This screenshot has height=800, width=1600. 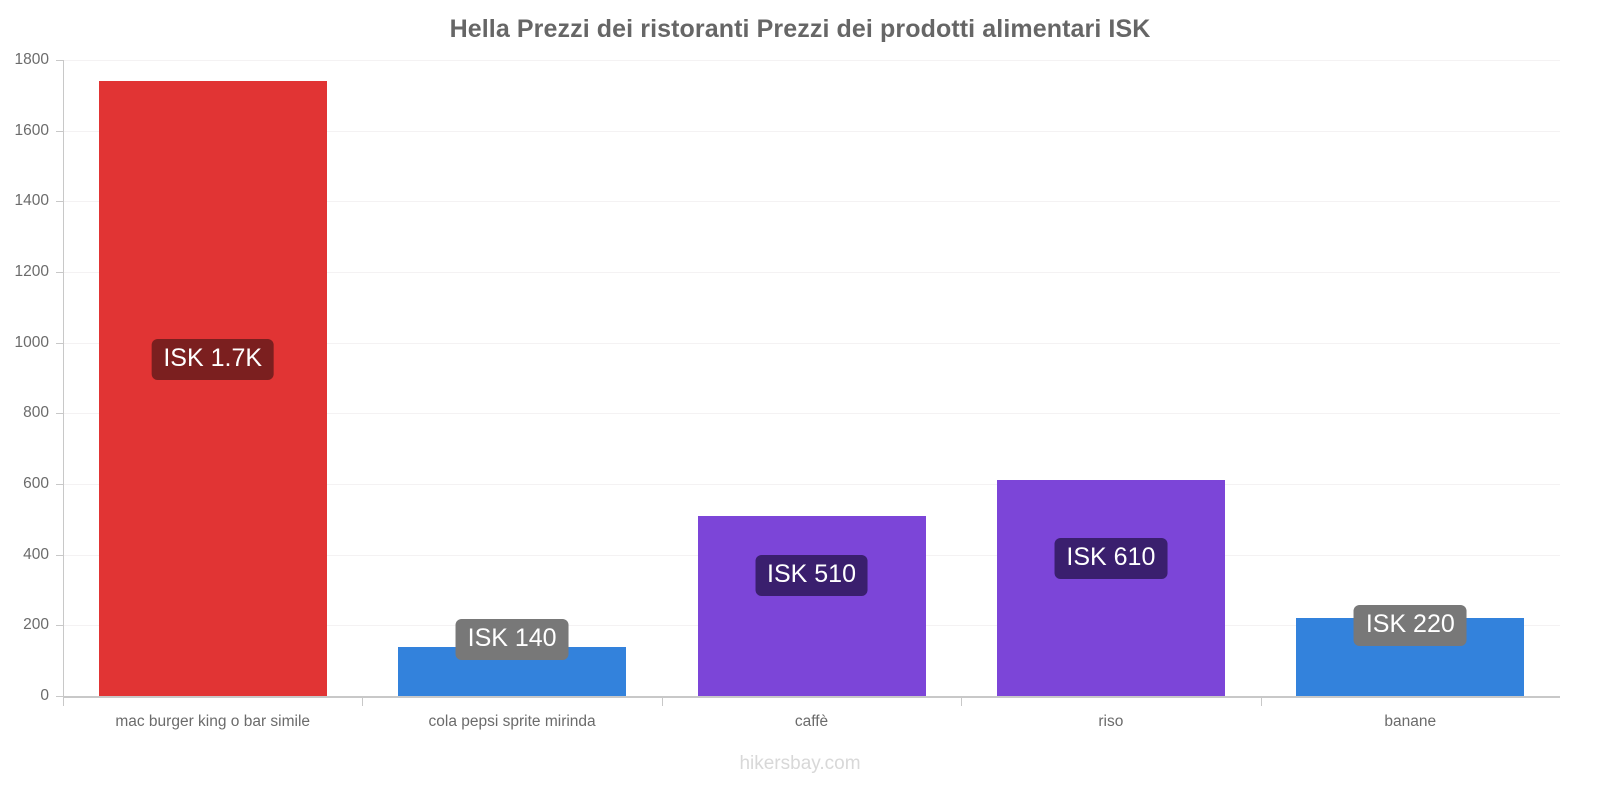 What do you see at coordinates (1111, 558) in the screenshot?
I see `bar-value-label: ISK 610` at bounding box center [1111, 558].